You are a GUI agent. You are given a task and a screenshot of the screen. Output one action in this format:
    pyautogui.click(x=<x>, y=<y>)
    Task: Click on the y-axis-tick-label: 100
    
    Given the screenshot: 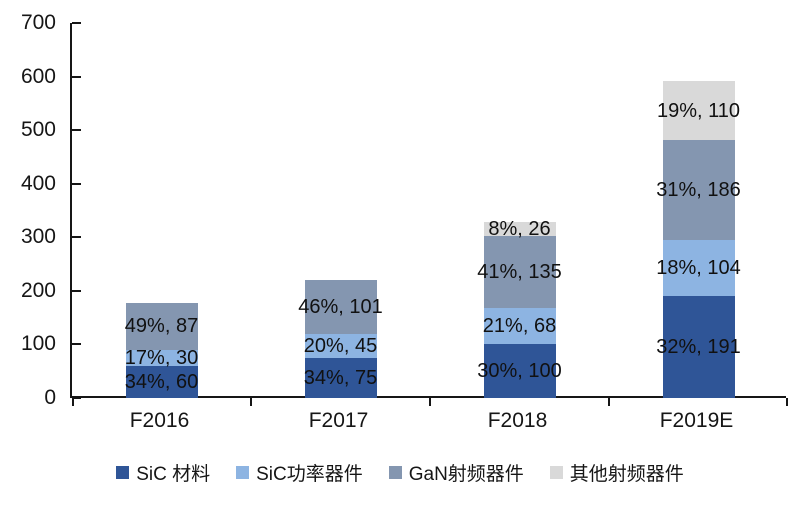 What is the action you would take?
    pyautogui.click(x=38, y=344)
    